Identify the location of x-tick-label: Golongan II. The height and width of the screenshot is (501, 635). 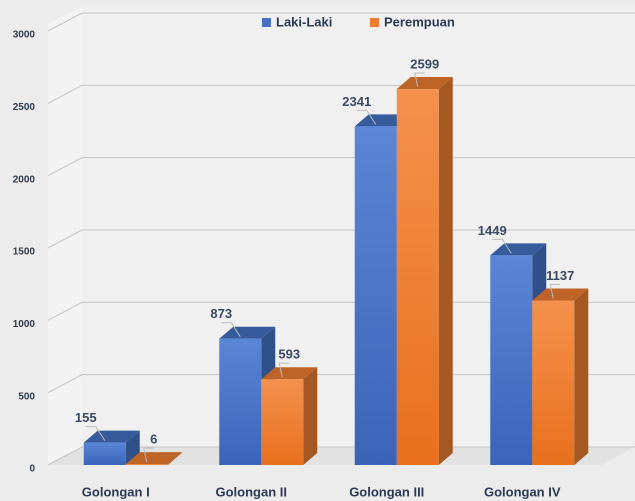
(252, 491).